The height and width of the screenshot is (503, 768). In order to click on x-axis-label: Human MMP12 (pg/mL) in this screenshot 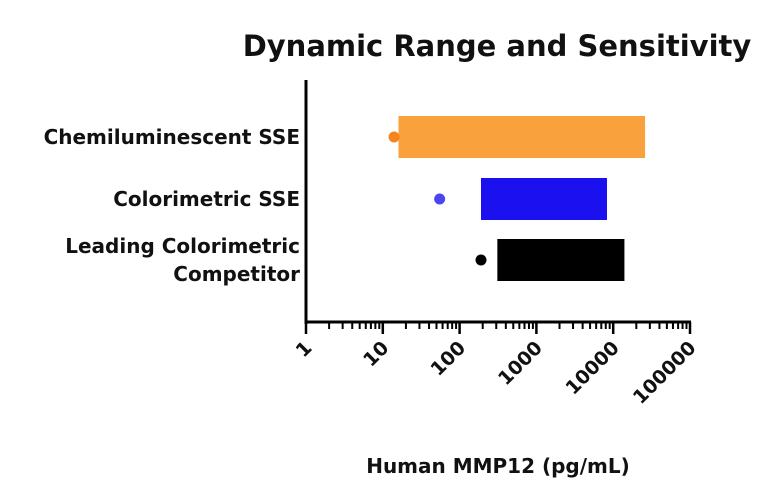, I will do `click(498, 466)`.